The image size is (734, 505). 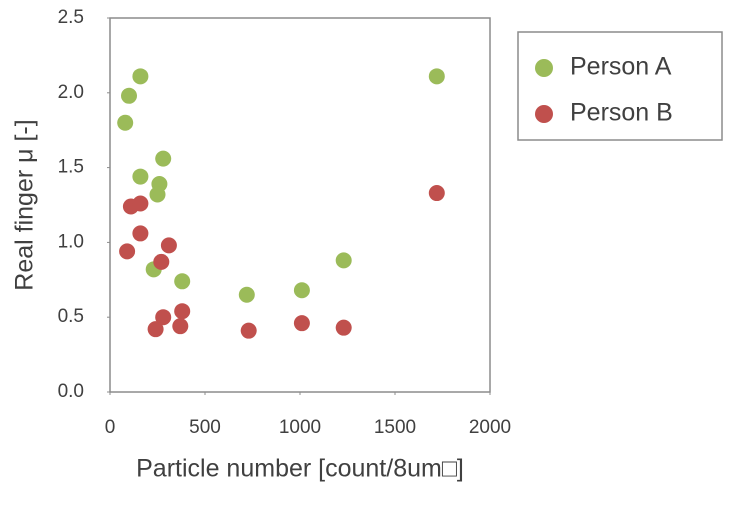 I want to click on x-tick-label: 1000, so click(x=300, y=427).